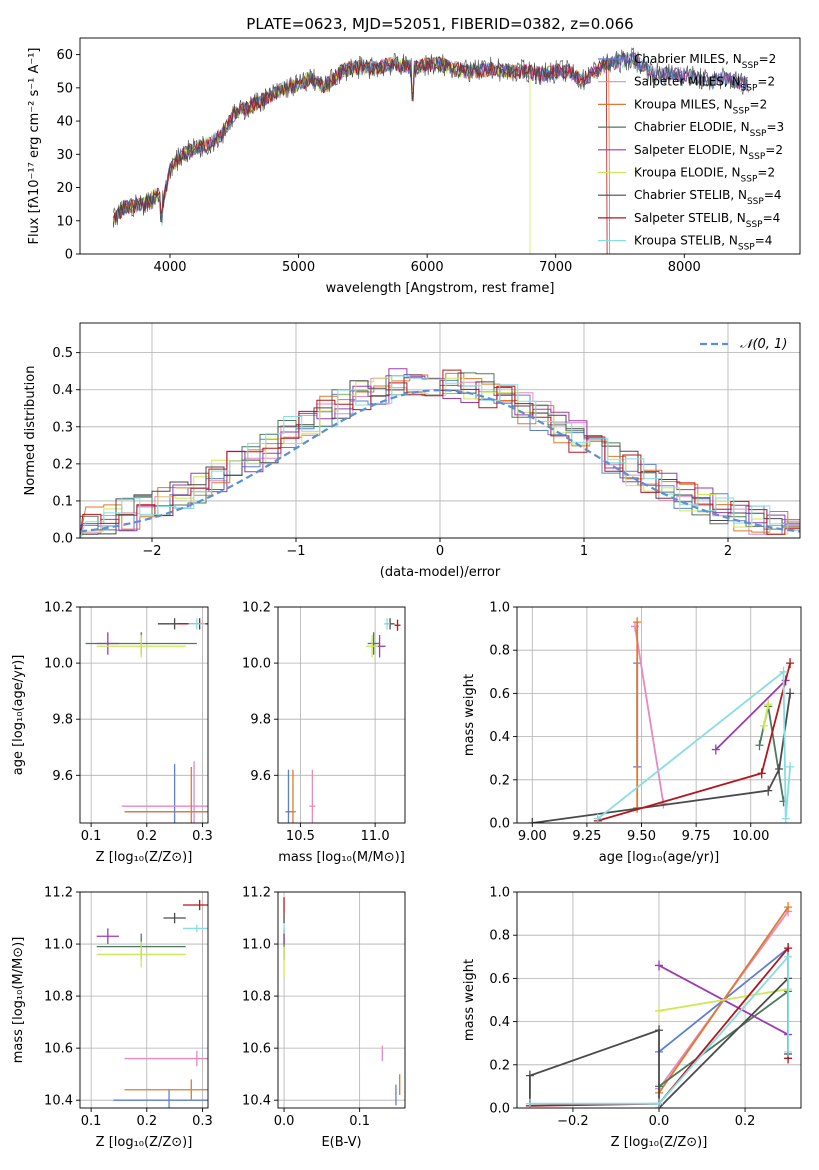 The image size is (819, 1170). I want to click on x-tick-label: 8000, so click(684, 267).